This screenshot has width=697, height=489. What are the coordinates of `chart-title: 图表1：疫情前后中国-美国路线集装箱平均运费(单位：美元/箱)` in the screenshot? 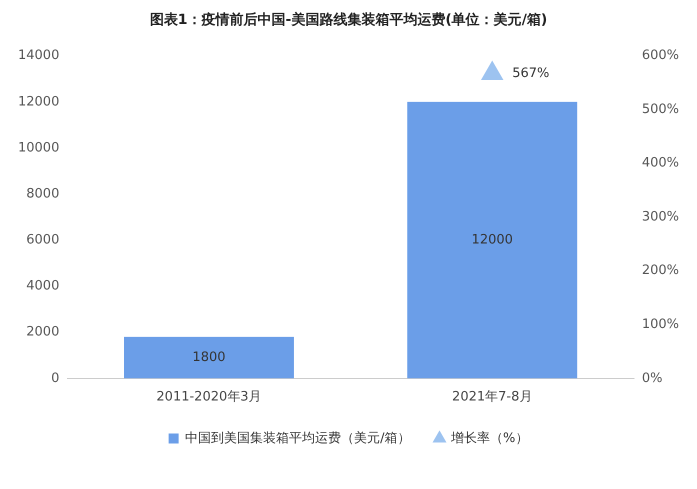 It's located at (348, 20).